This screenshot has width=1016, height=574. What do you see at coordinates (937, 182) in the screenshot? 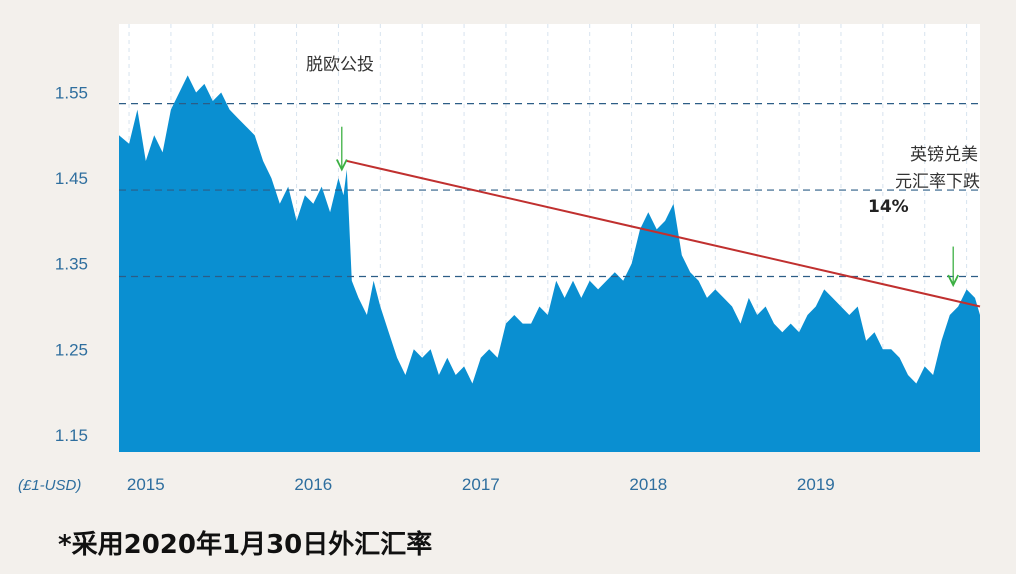
I see `annotation-label: 元汇率下跌` at bounding box center [937, 182].